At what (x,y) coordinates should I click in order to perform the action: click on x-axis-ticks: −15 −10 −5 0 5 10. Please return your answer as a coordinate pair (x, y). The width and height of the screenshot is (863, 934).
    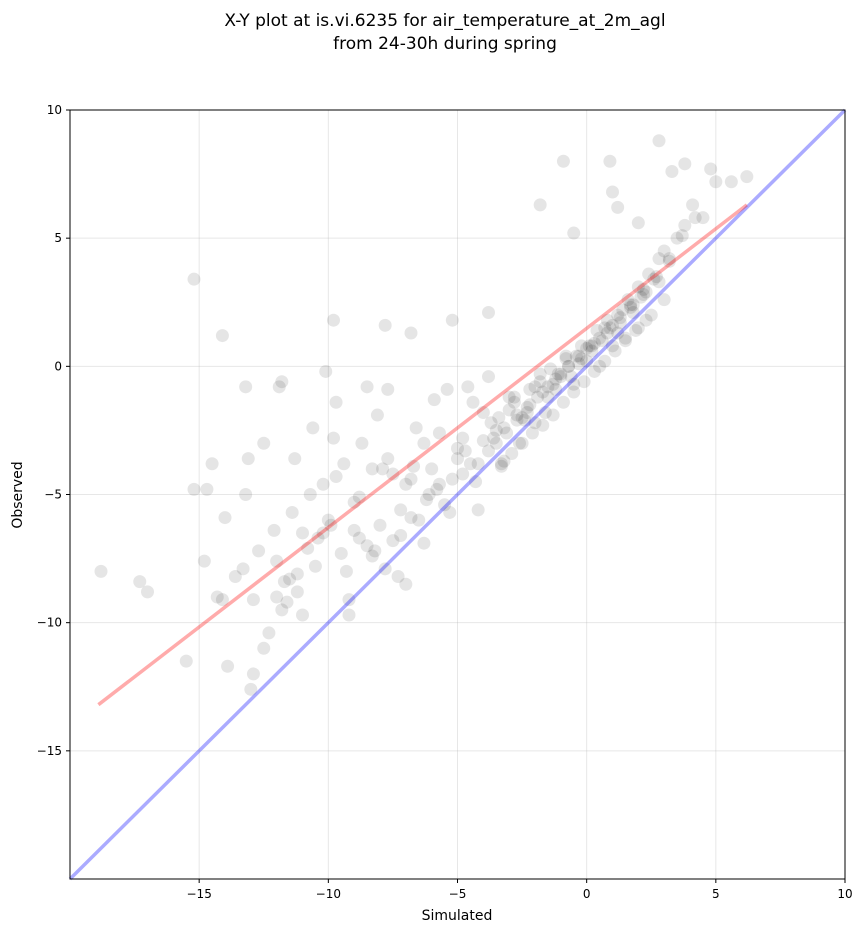
    Looking at the image, I should click on (520, 890).